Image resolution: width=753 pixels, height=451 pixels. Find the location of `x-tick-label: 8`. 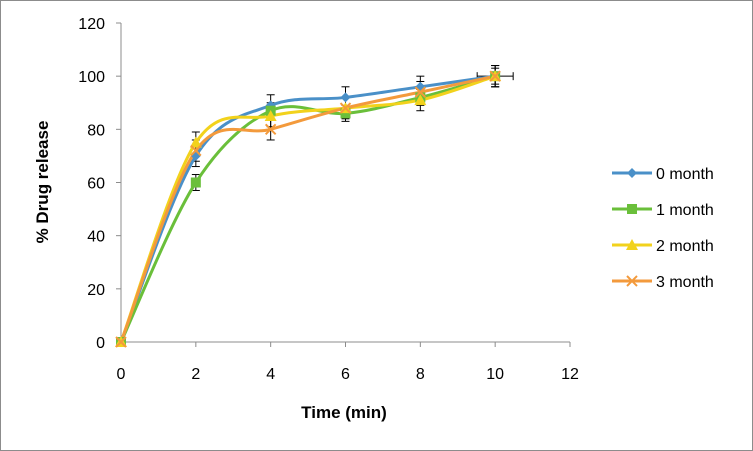

x-tick-label: 8 is located at coordinates (420, 374).